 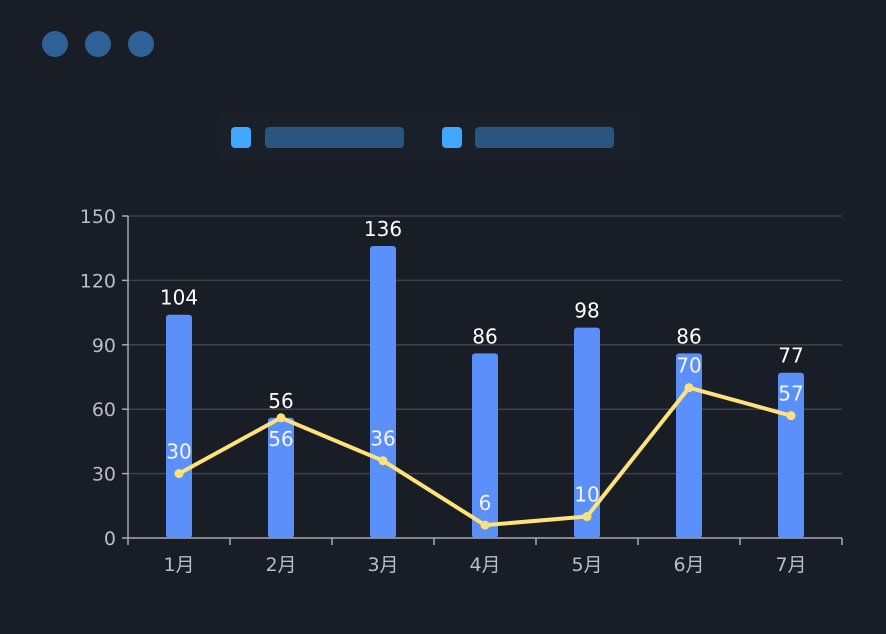 I want to click on line-data-label: 36, so click(x=382, y=439).